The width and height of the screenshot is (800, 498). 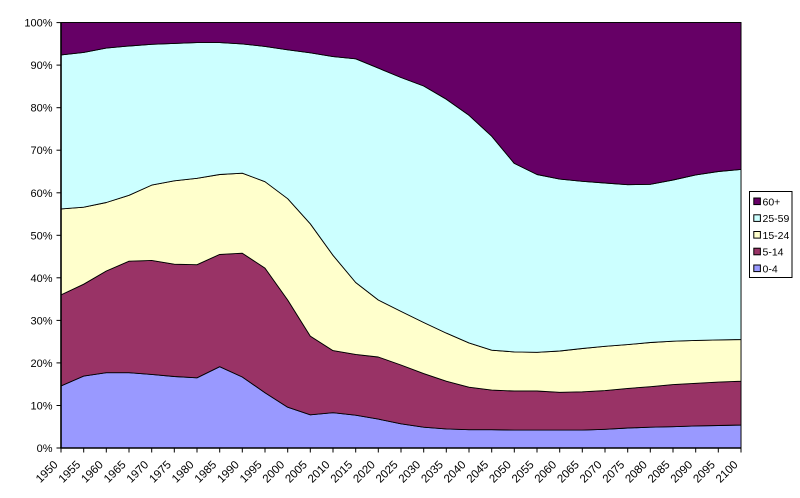 What do you see at coordinates (41, 194) in the screenshot?
I see `svg-text: 60%` at bounding box center [41, 194].